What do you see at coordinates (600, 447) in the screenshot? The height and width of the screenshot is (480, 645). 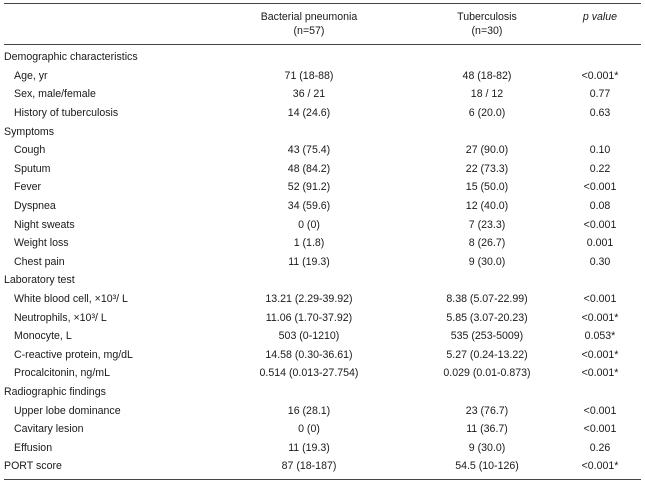 I see `p-value: 0.26` at bounding box center [600, 447].